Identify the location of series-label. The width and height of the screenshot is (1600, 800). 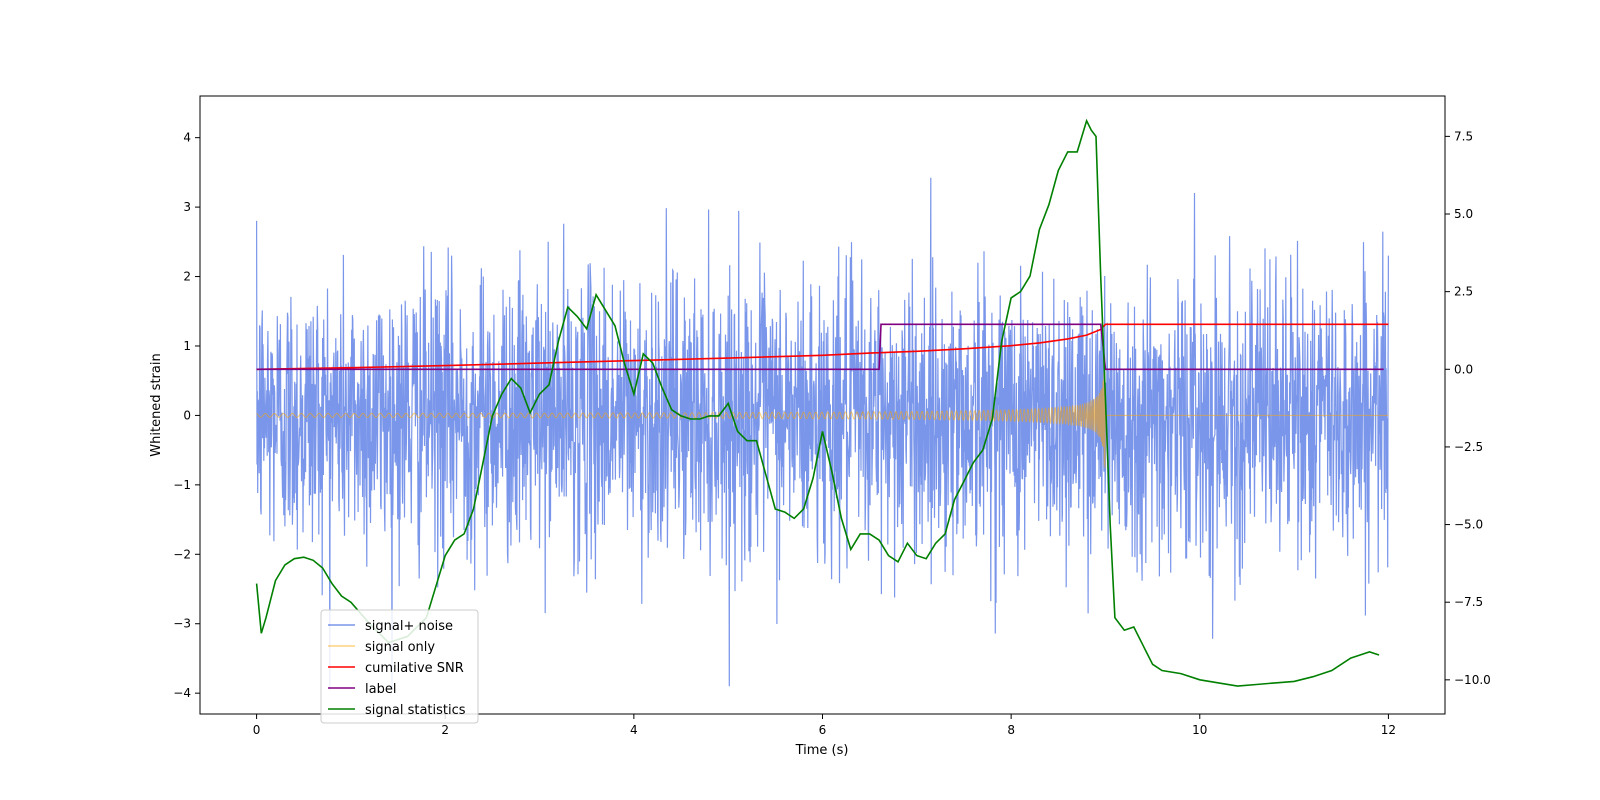
(820, 347).